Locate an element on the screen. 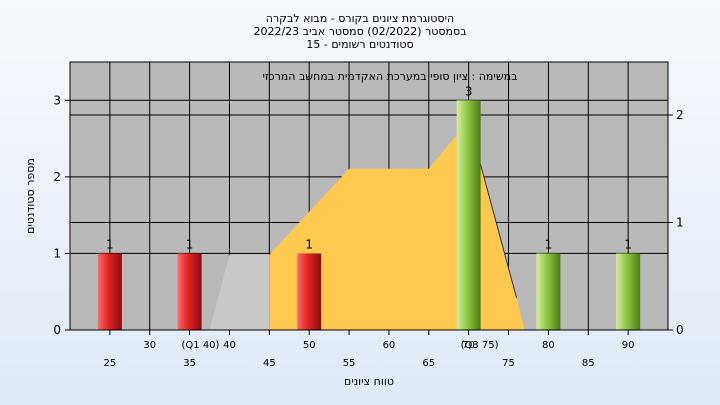  y-tick-label: 0 is located at coordinates (57, 330).